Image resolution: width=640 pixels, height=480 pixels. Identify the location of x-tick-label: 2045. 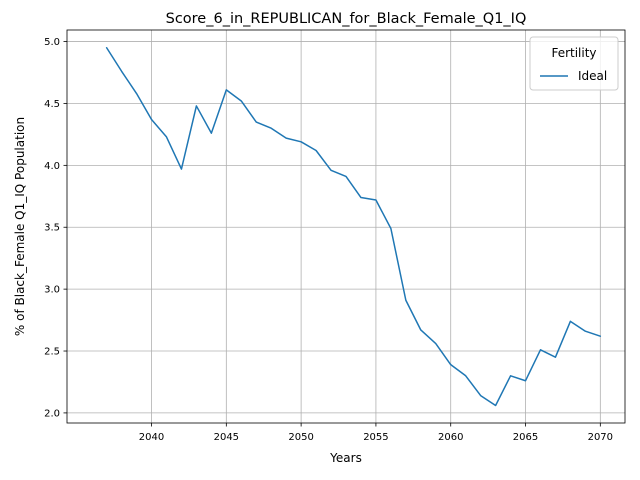
(226, 437).